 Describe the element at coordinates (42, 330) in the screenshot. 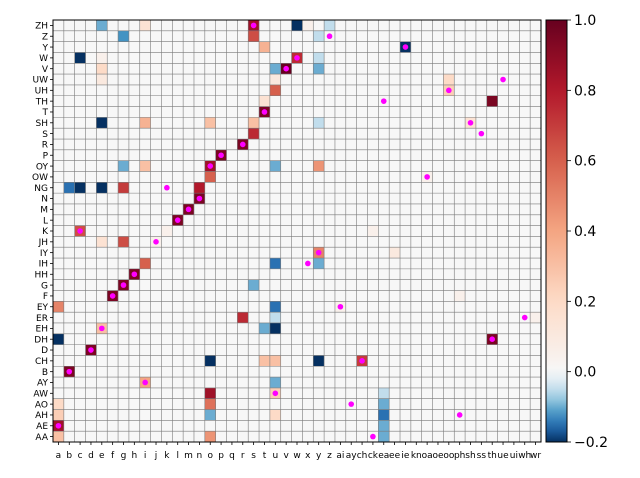

I see `y-tick-label: EH` at that location.